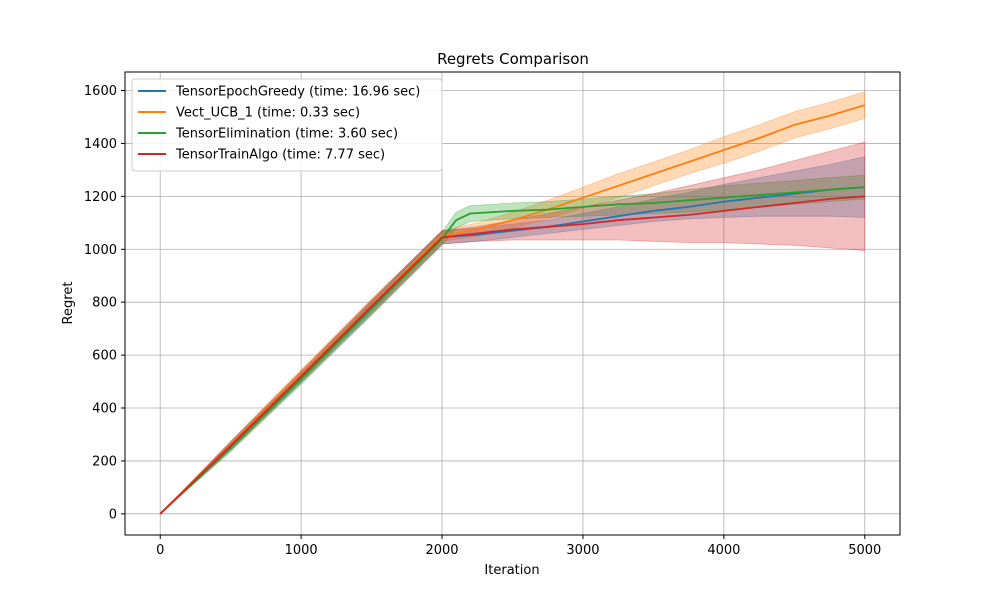 Image resolution: width=1000 pixels, height=600 pixels. I want to click on y-axis-label: Regret, so click(68, 303).